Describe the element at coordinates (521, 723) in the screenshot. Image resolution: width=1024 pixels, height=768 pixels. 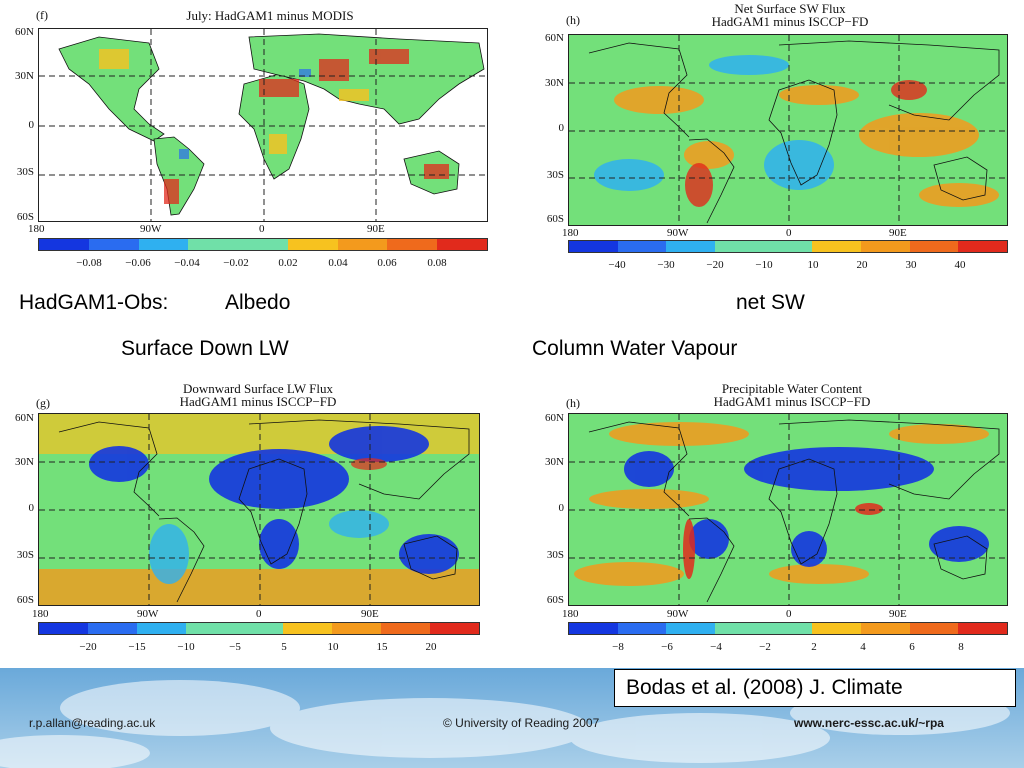
I see `footer-copyright: © University of Reading 2007` at that location.